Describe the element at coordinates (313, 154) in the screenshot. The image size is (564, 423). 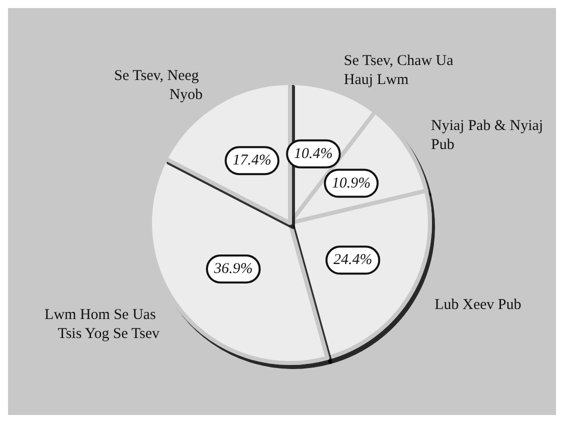
I see `data-label: 10.4%` at that location.